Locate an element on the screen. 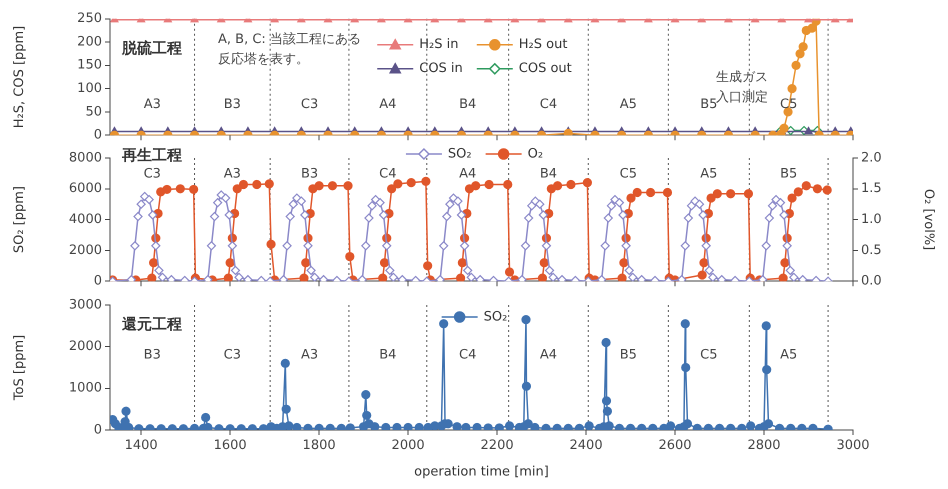 The height and width of the screenshot is (489, 948). annotation: 生成ガス入口測定 is located at coordinates (742, 87).